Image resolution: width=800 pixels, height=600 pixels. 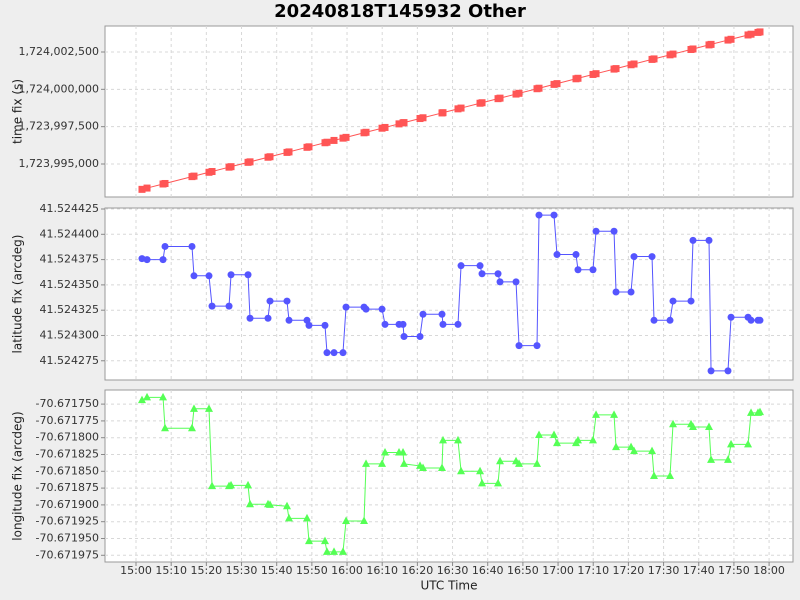 I want to click on y-tick-label: 1,724,000,000, so click(x=59, y=88).